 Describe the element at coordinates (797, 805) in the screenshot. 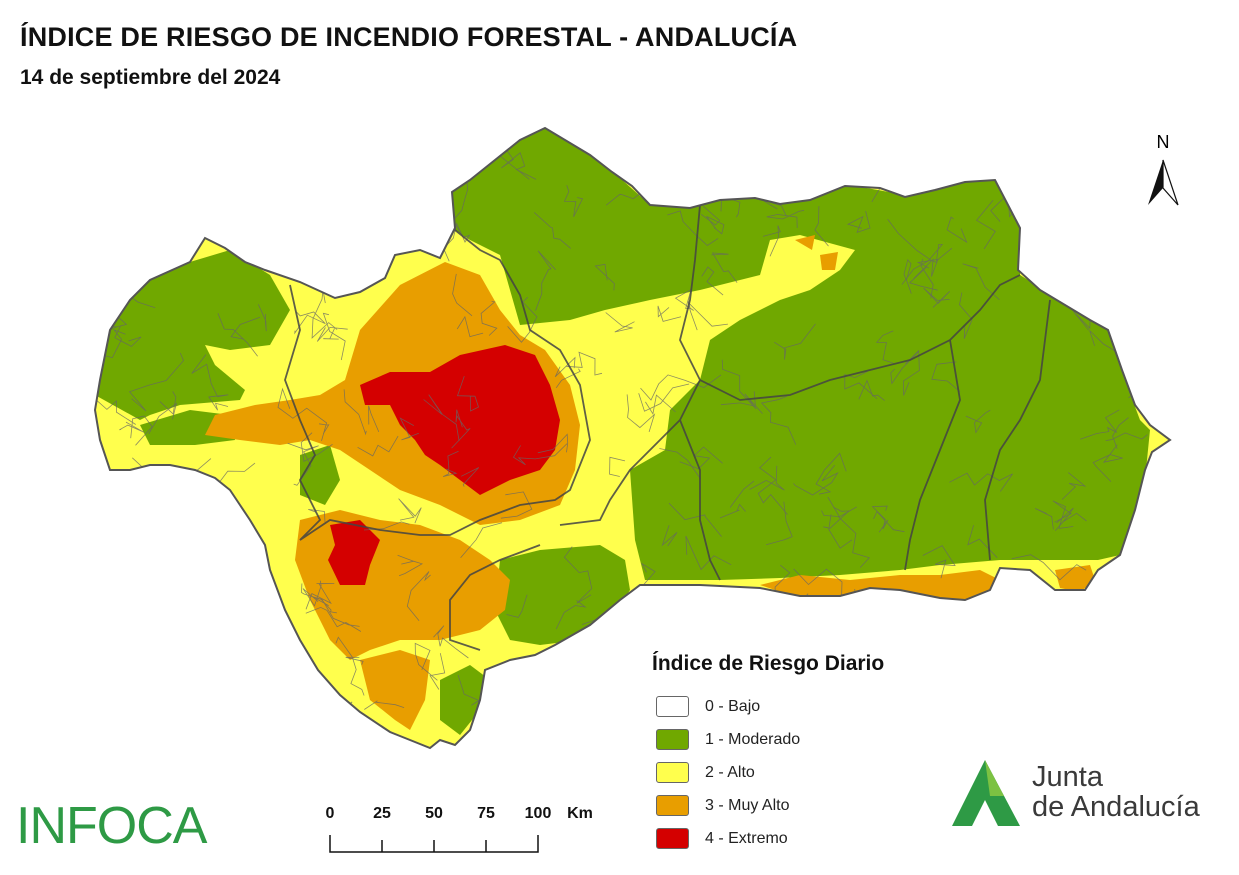

I see `legend-item: 3 - Muy Alto` at that location.